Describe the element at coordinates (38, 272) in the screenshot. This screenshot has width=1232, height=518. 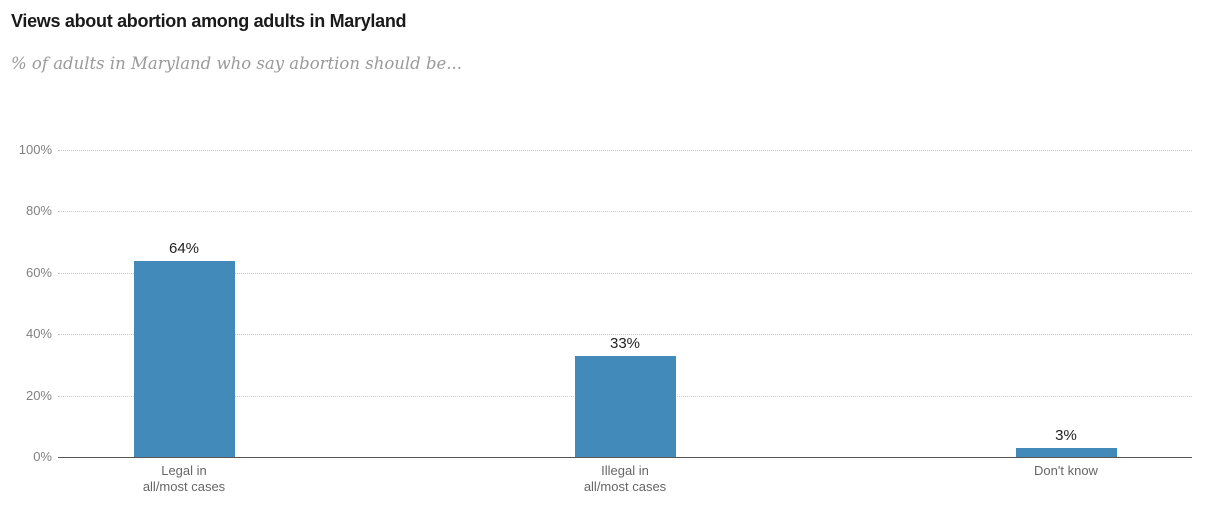
I see `y-tick-label: 60%` at that location.